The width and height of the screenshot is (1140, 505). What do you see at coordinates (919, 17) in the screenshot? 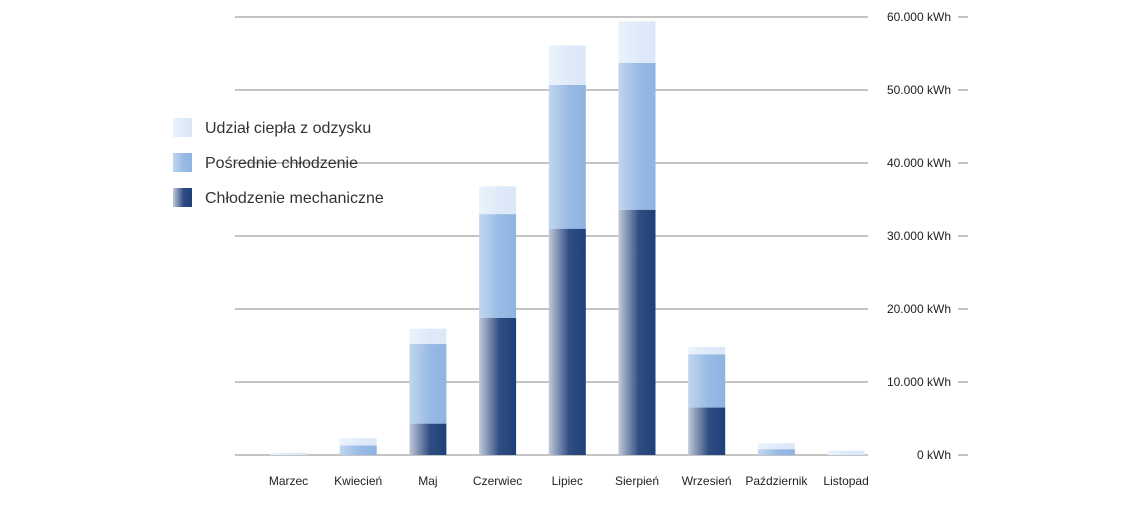
I see `y-tick-label: 60.000 kWh` at bounding box center [919, 17].